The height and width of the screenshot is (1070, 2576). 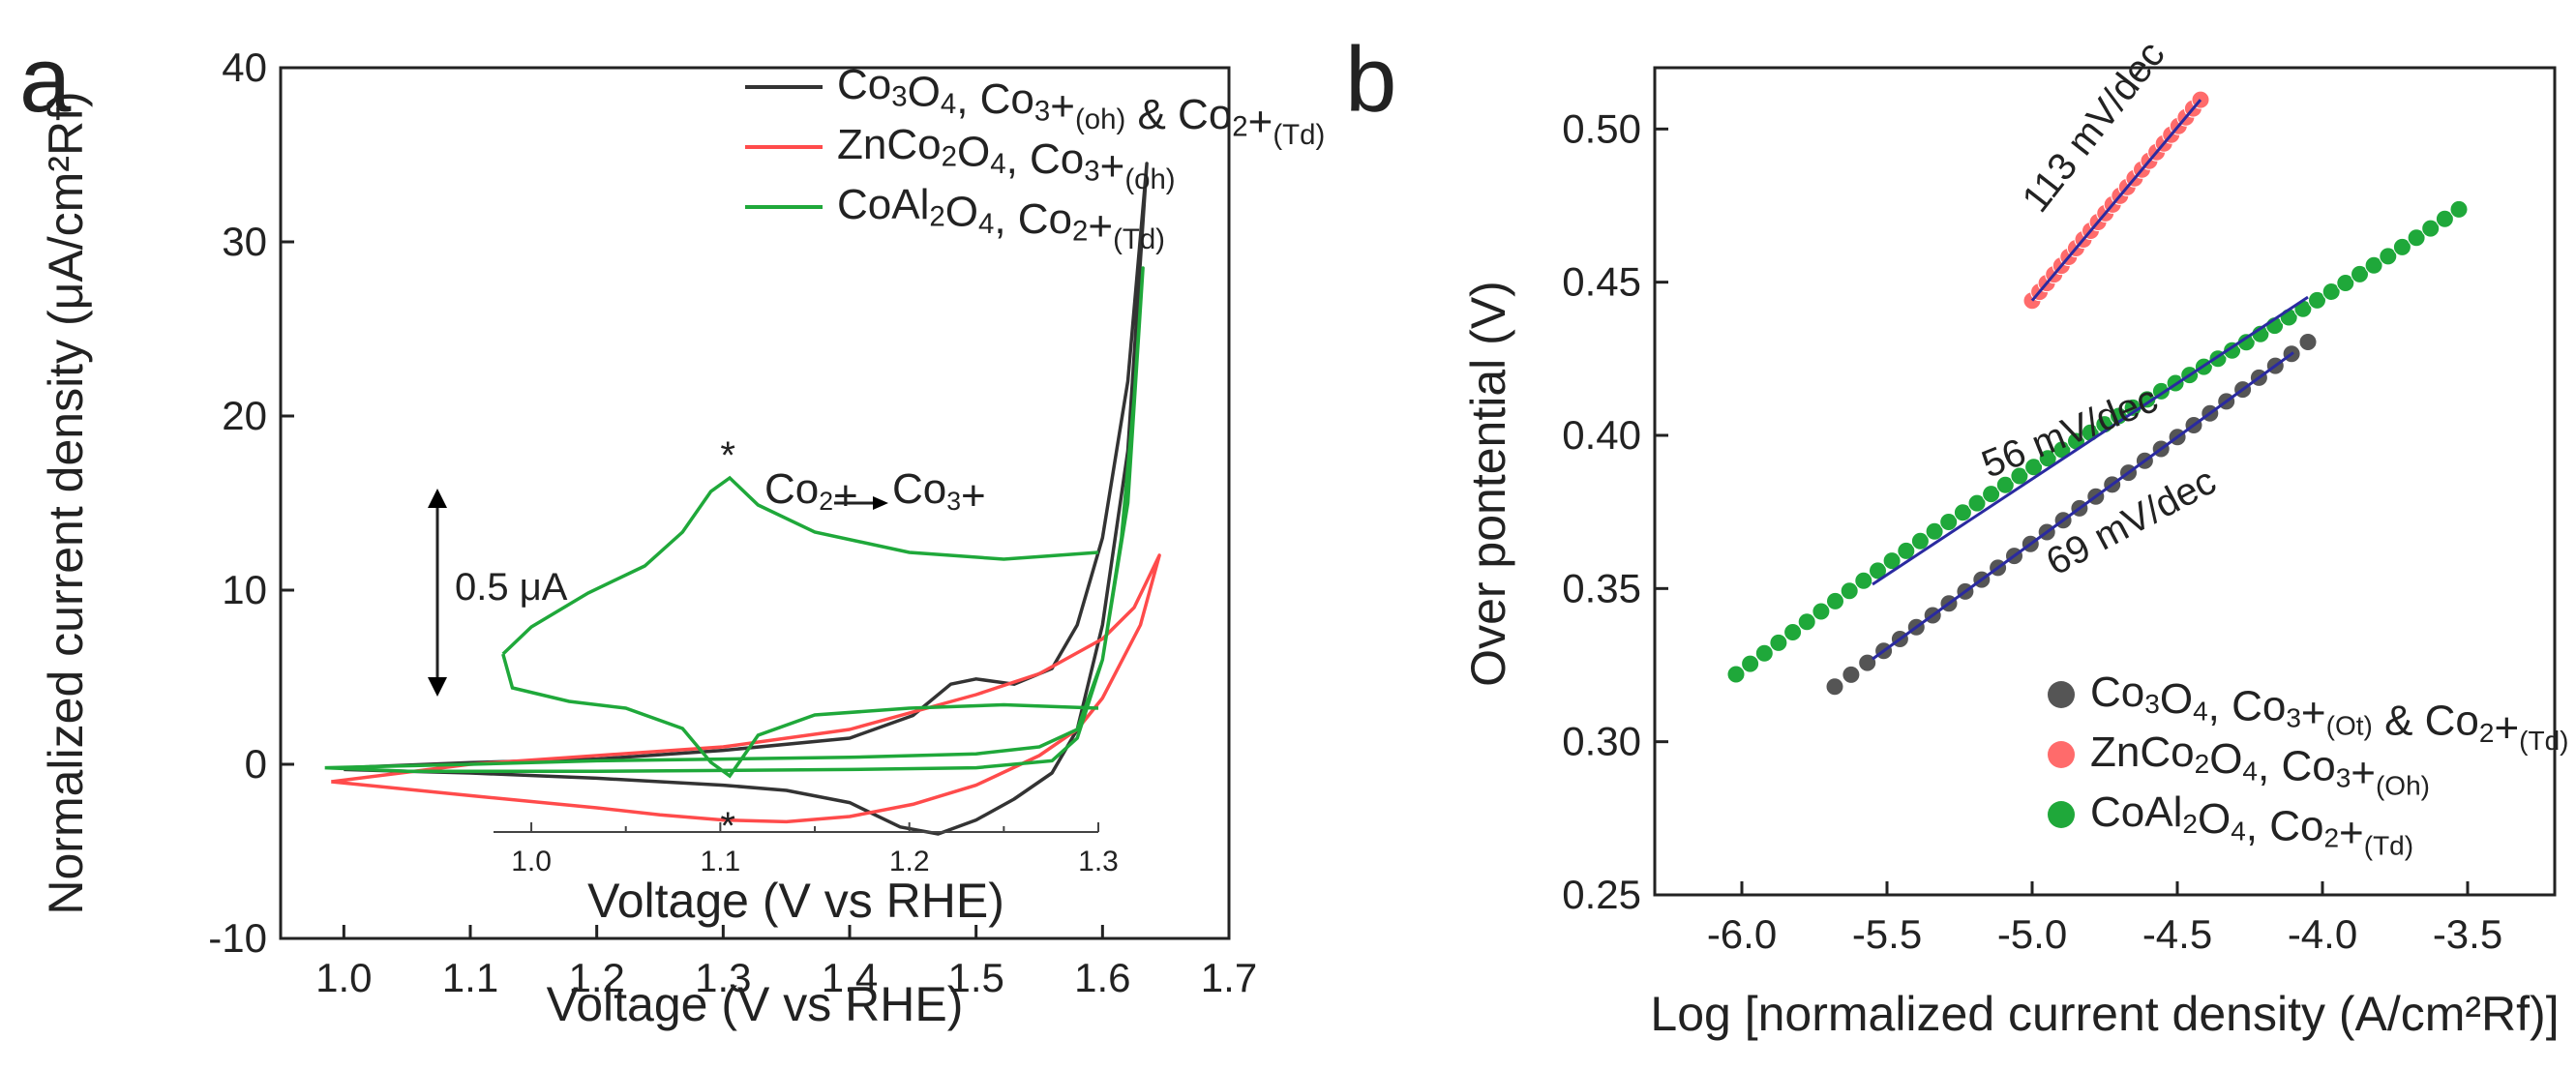 What do you see at coordinates (1601, 587) in the screenshot?
I see `panel-b-ytick-label: 0.35` at bounding box center [1601, 587].